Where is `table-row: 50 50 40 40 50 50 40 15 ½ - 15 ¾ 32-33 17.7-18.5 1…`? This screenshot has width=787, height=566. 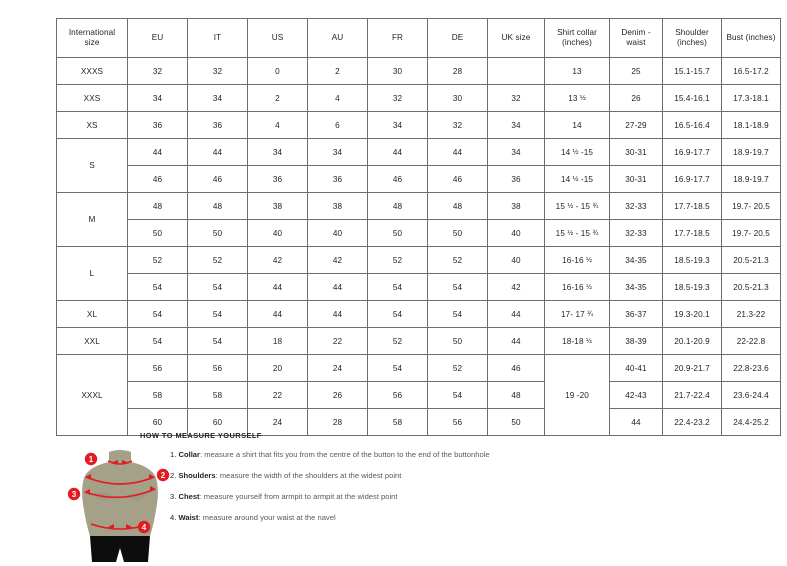
table-row: 50 50 40 40 50 50 40 15 ½ - 15 ¾ 32-33 17.7-18.5 1… is located at coordinates (419, 233).